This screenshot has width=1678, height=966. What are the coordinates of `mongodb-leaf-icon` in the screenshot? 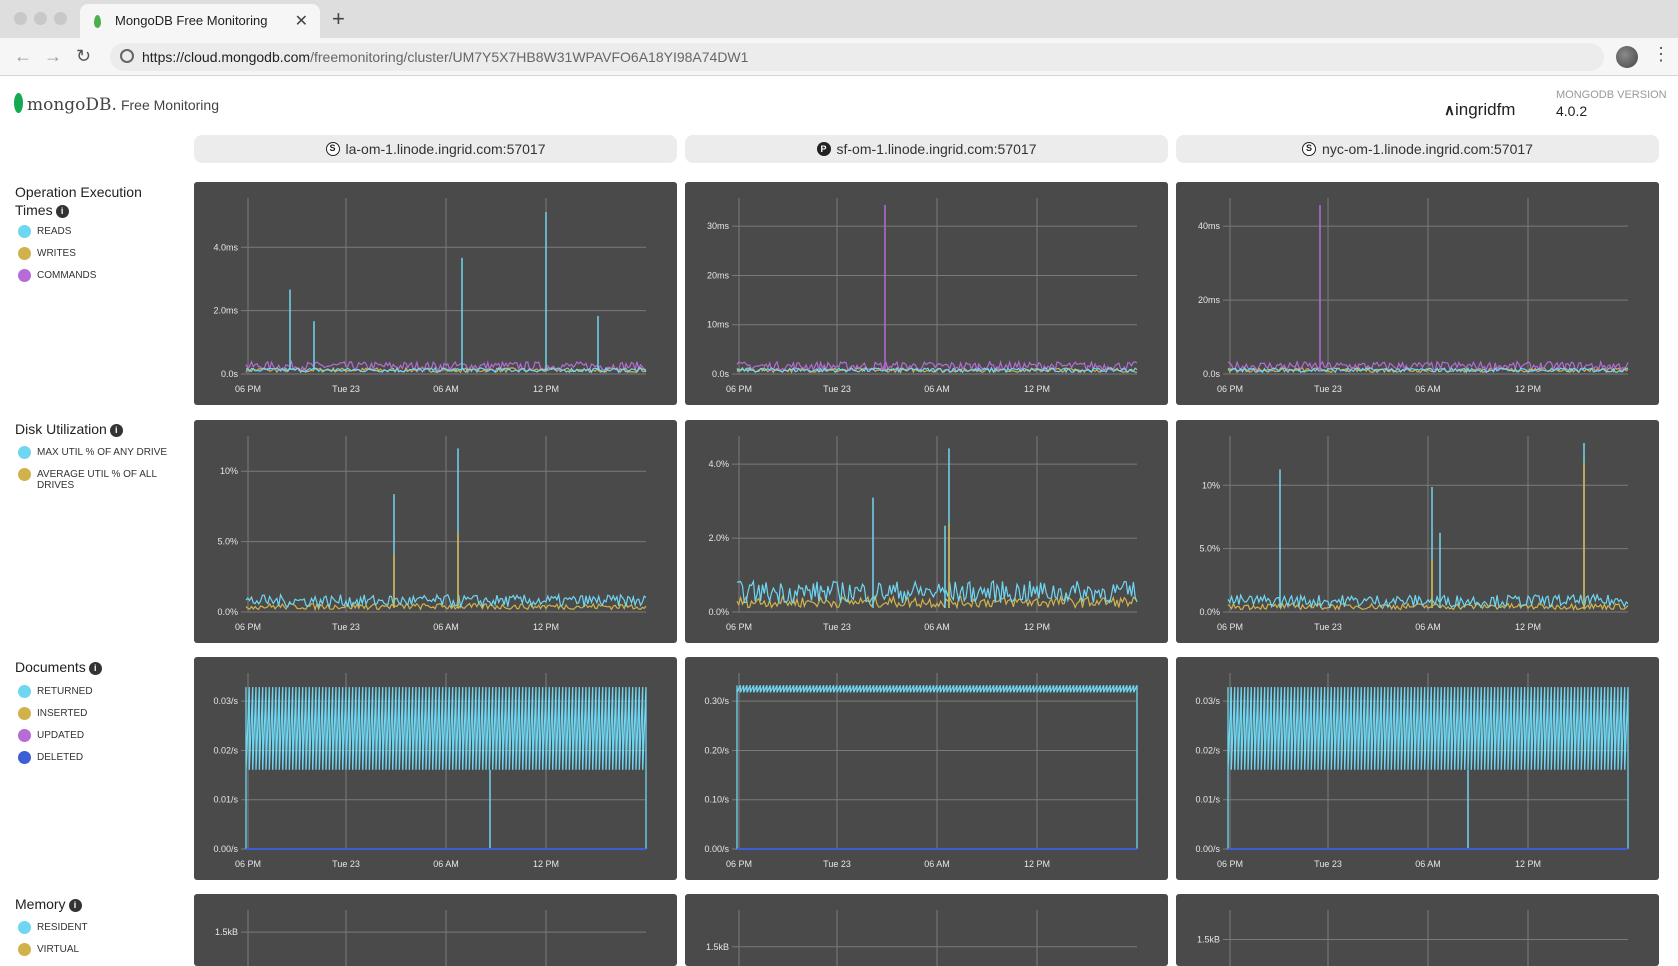 It's located at (97, 21).